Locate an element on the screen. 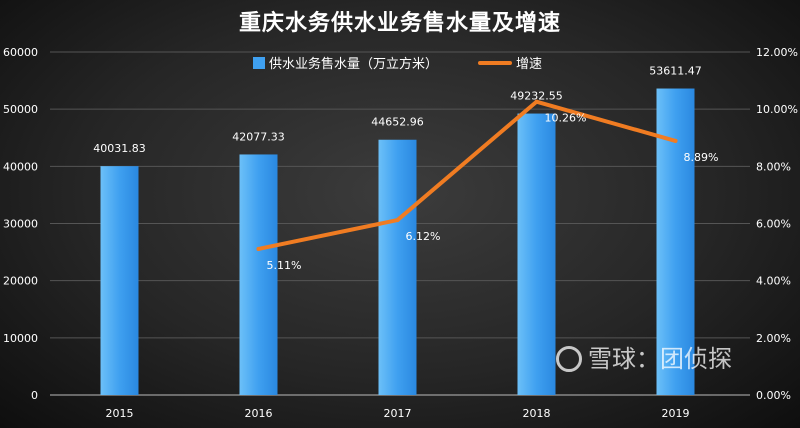 The image size is (800, 428). y2-tick-label: 2.00% is located at coordinates (773, 338).